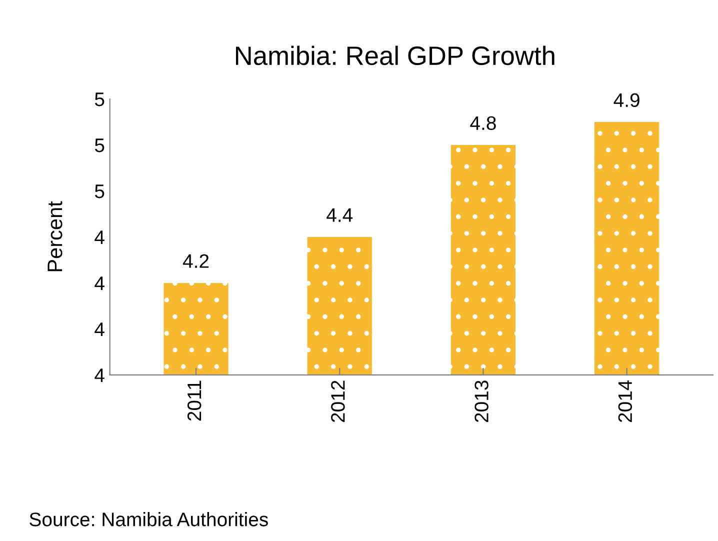 The image size is (718, 541). I want to click on data-label: 4.2, so click(195, 261).